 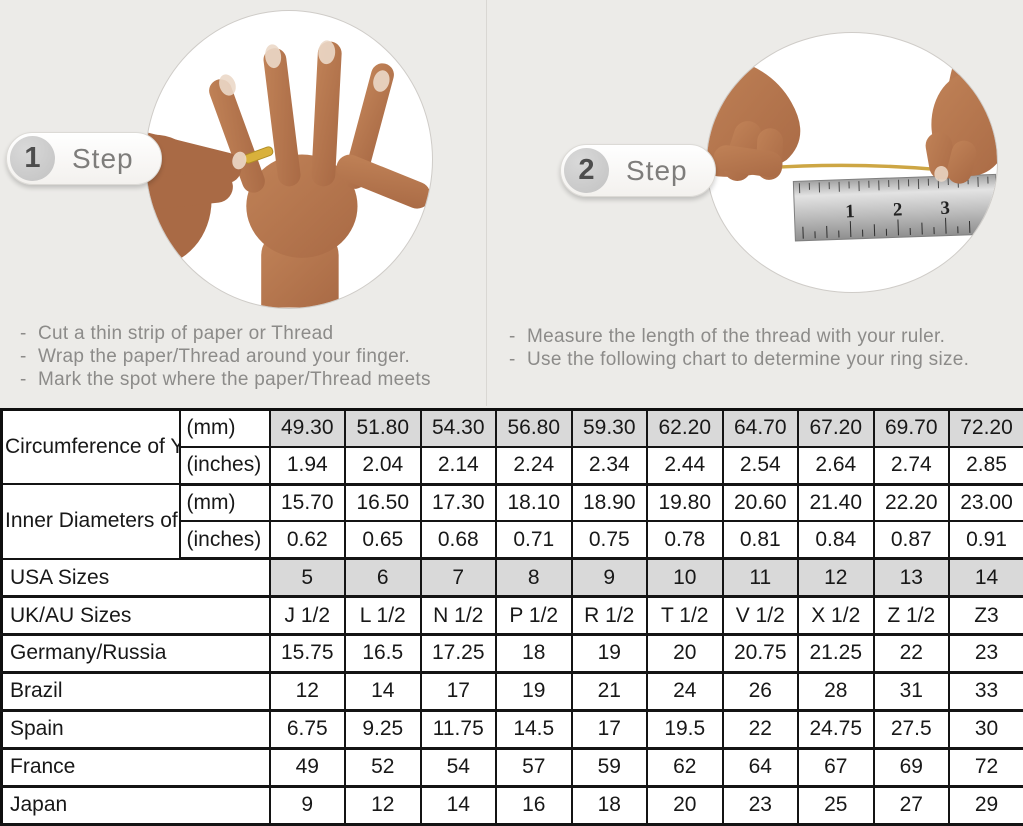 I want to click on step2-badge: 2 Step, so click(x=638, y=170).